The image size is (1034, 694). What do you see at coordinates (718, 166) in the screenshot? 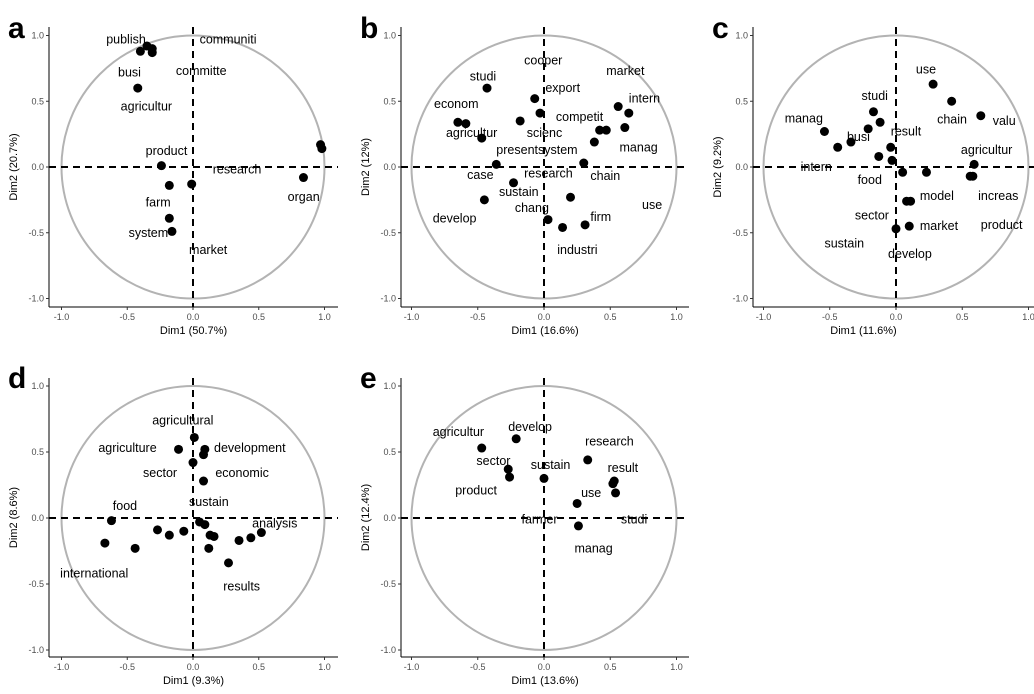
I see `y-axis-title: Dim2 (9.2%)` at bounding box center [718, 166].